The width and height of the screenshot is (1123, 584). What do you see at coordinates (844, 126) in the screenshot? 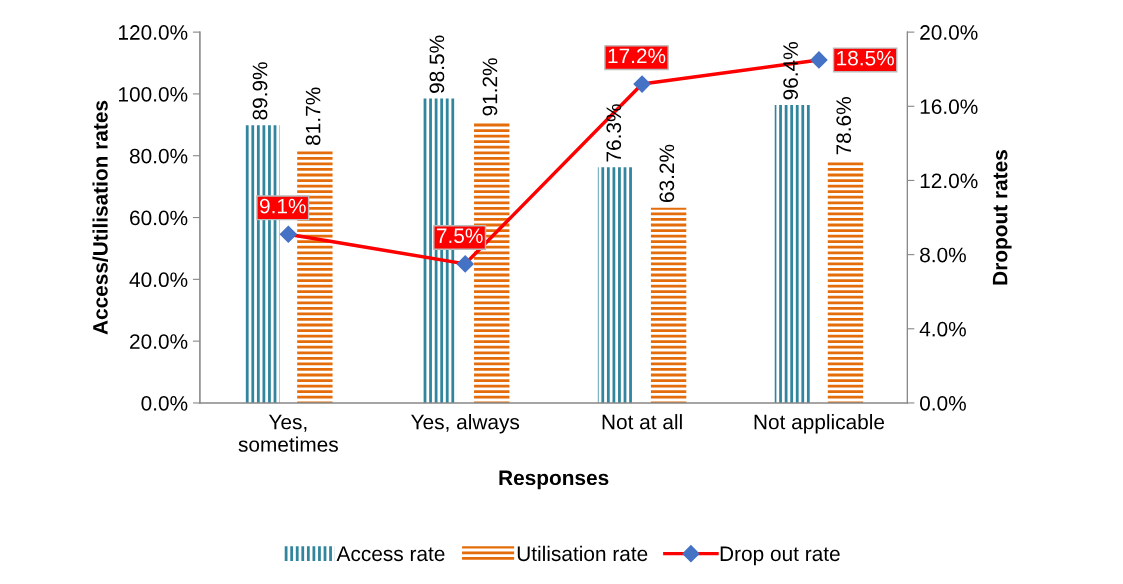
I see `data-label: 78.6%` at bounding box center [844, 126].